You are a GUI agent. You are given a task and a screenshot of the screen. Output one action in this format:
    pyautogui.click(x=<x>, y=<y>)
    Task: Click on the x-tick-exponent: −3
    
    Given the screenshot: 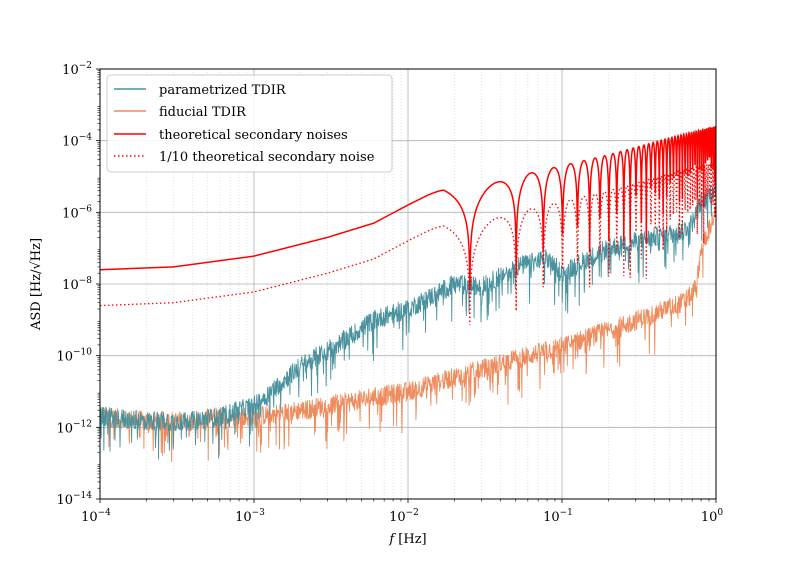 What is the action you would take?
    pyautogui.click(x=259, y=513)
    